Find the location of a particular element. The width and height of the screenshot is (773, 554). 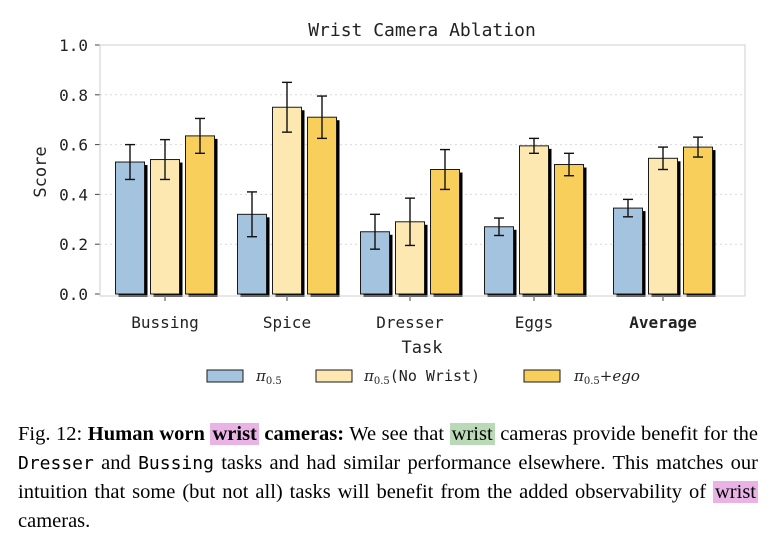

x-tick-label: Spice is located at coordinates (287, 322).